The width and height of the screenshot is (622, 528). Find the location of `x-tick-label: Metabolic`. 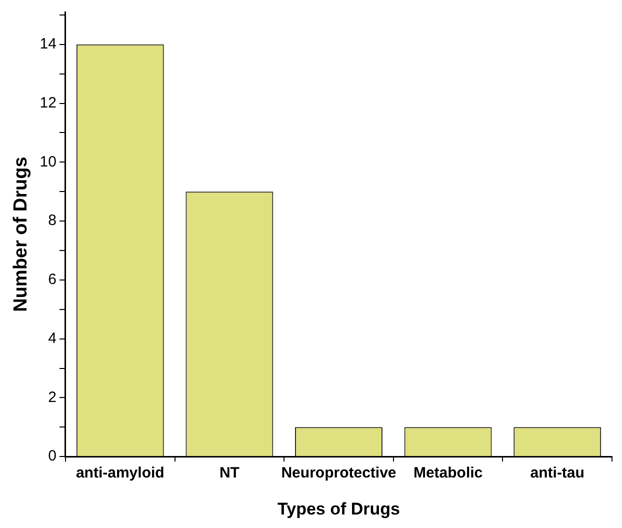

x-tick-label: Metabolic is located at coordinates (448, 473).